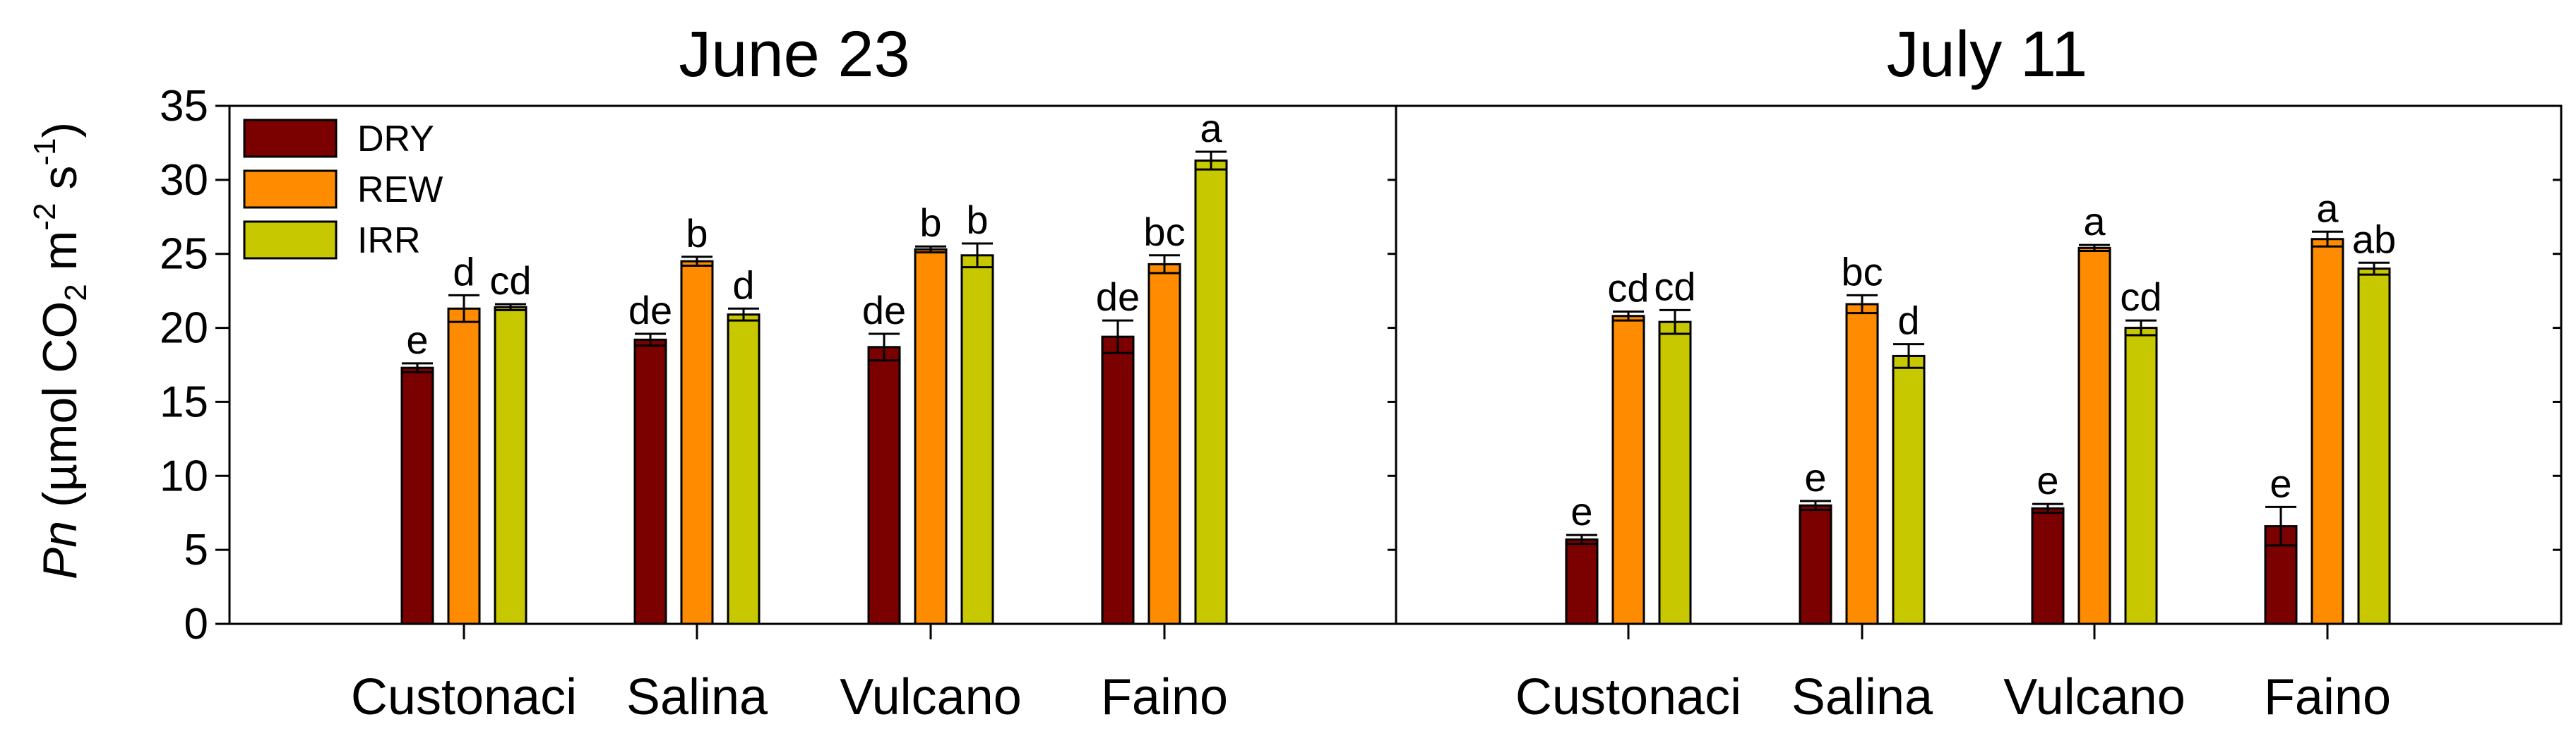 This screenshot has width=2576, height=741. Describe the element at coordinates (184, 107) in the screenshot. I see `y-tick-label: 35` at that location.